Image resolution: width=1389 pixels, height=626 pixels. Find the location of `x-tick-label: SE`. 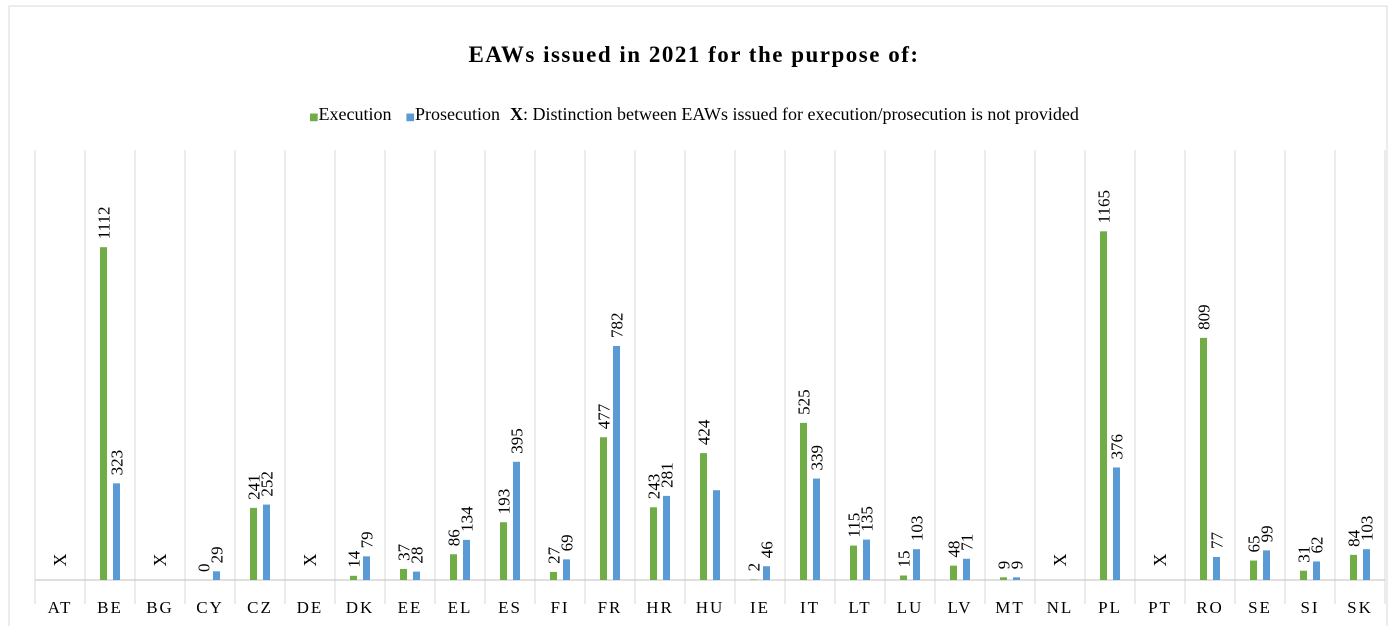

x-tick-label: SE is located at coordinates (1260, 607).